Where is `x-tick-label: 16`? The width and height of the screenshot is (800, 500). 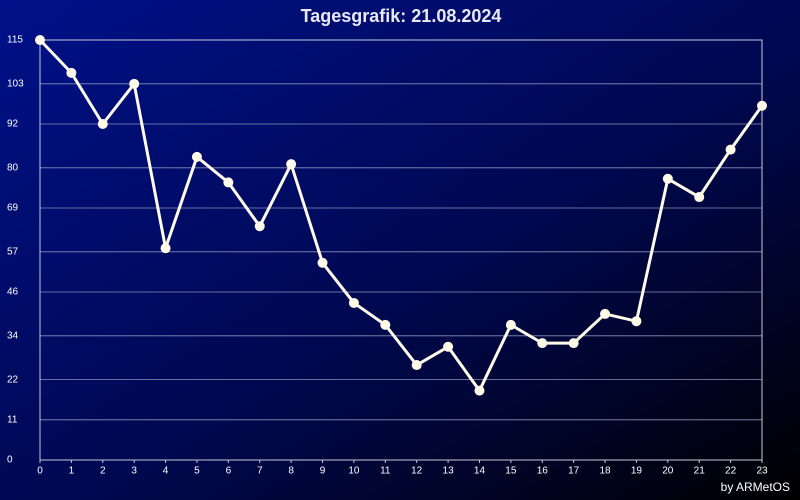
x-tick-label: 16 is located at coordinates (543, 471).